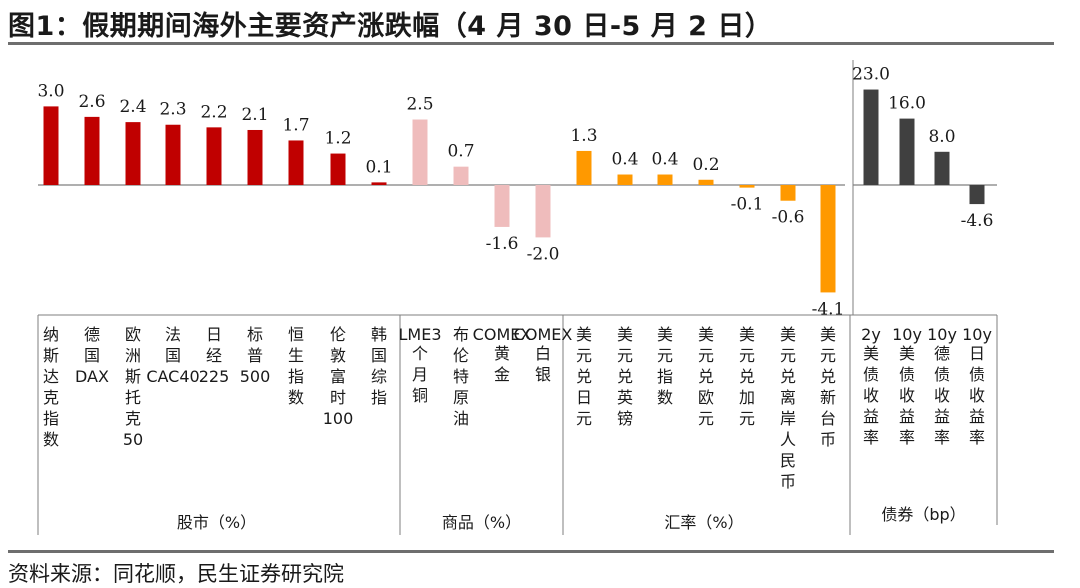 This screenshot has height=588, width=1080. What do you see at coordinates (92, 355) in the screenshot?
I see `category-label: 德国 DAX` at bounding box center [92, 355].